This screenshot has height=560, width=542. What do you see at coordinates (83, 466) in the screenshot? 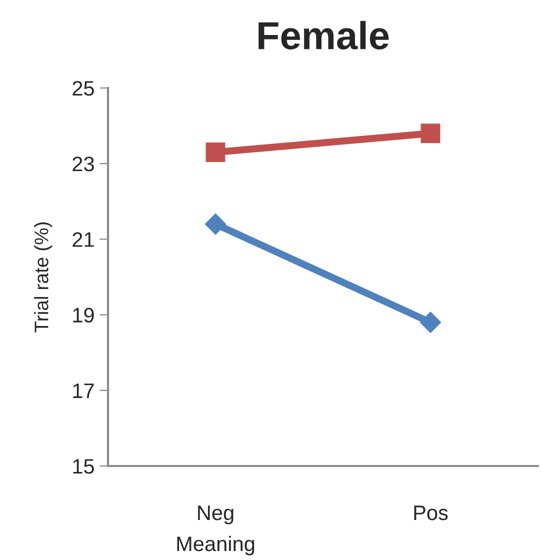
I see `y-tick-label: 15` at bounding box center [83, 466].